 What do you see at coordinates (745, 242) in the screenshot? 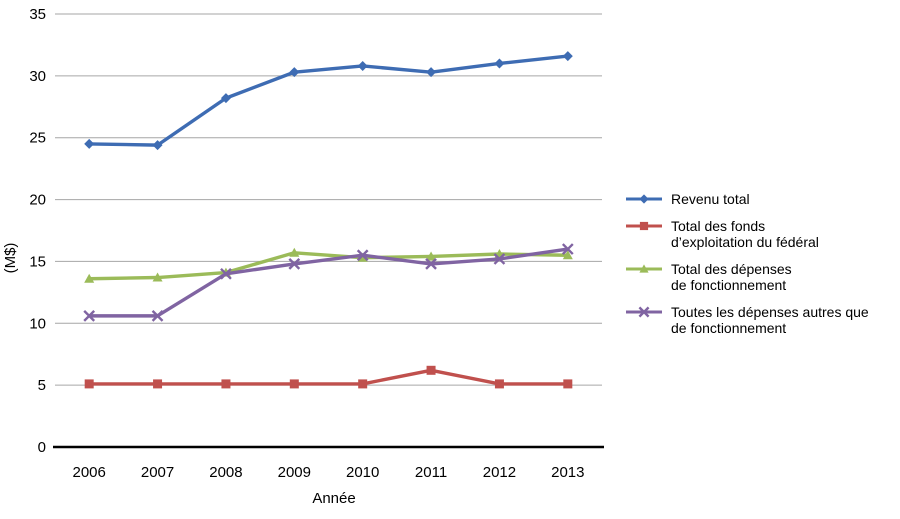
I see `legend-label-line: d’exploitation du fédéral` at bounding box center [745, 242].